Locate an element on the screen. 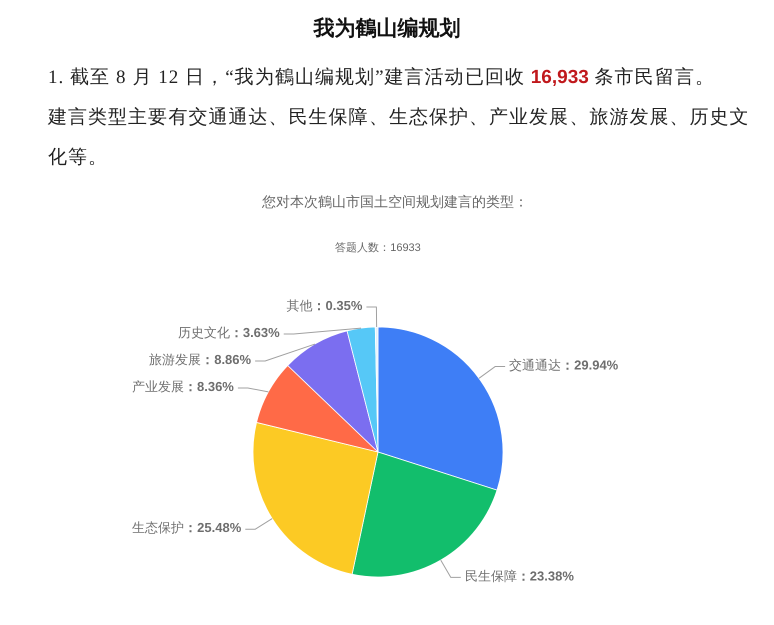  text: 16,933 is located at coordinates (559, 77).